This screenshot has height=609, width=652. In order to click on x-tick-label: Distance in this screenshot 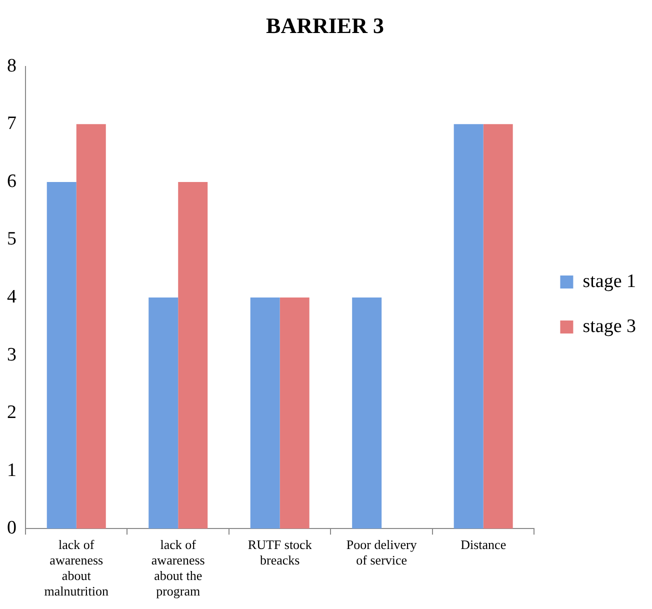, I will do `click(483, 544)`.